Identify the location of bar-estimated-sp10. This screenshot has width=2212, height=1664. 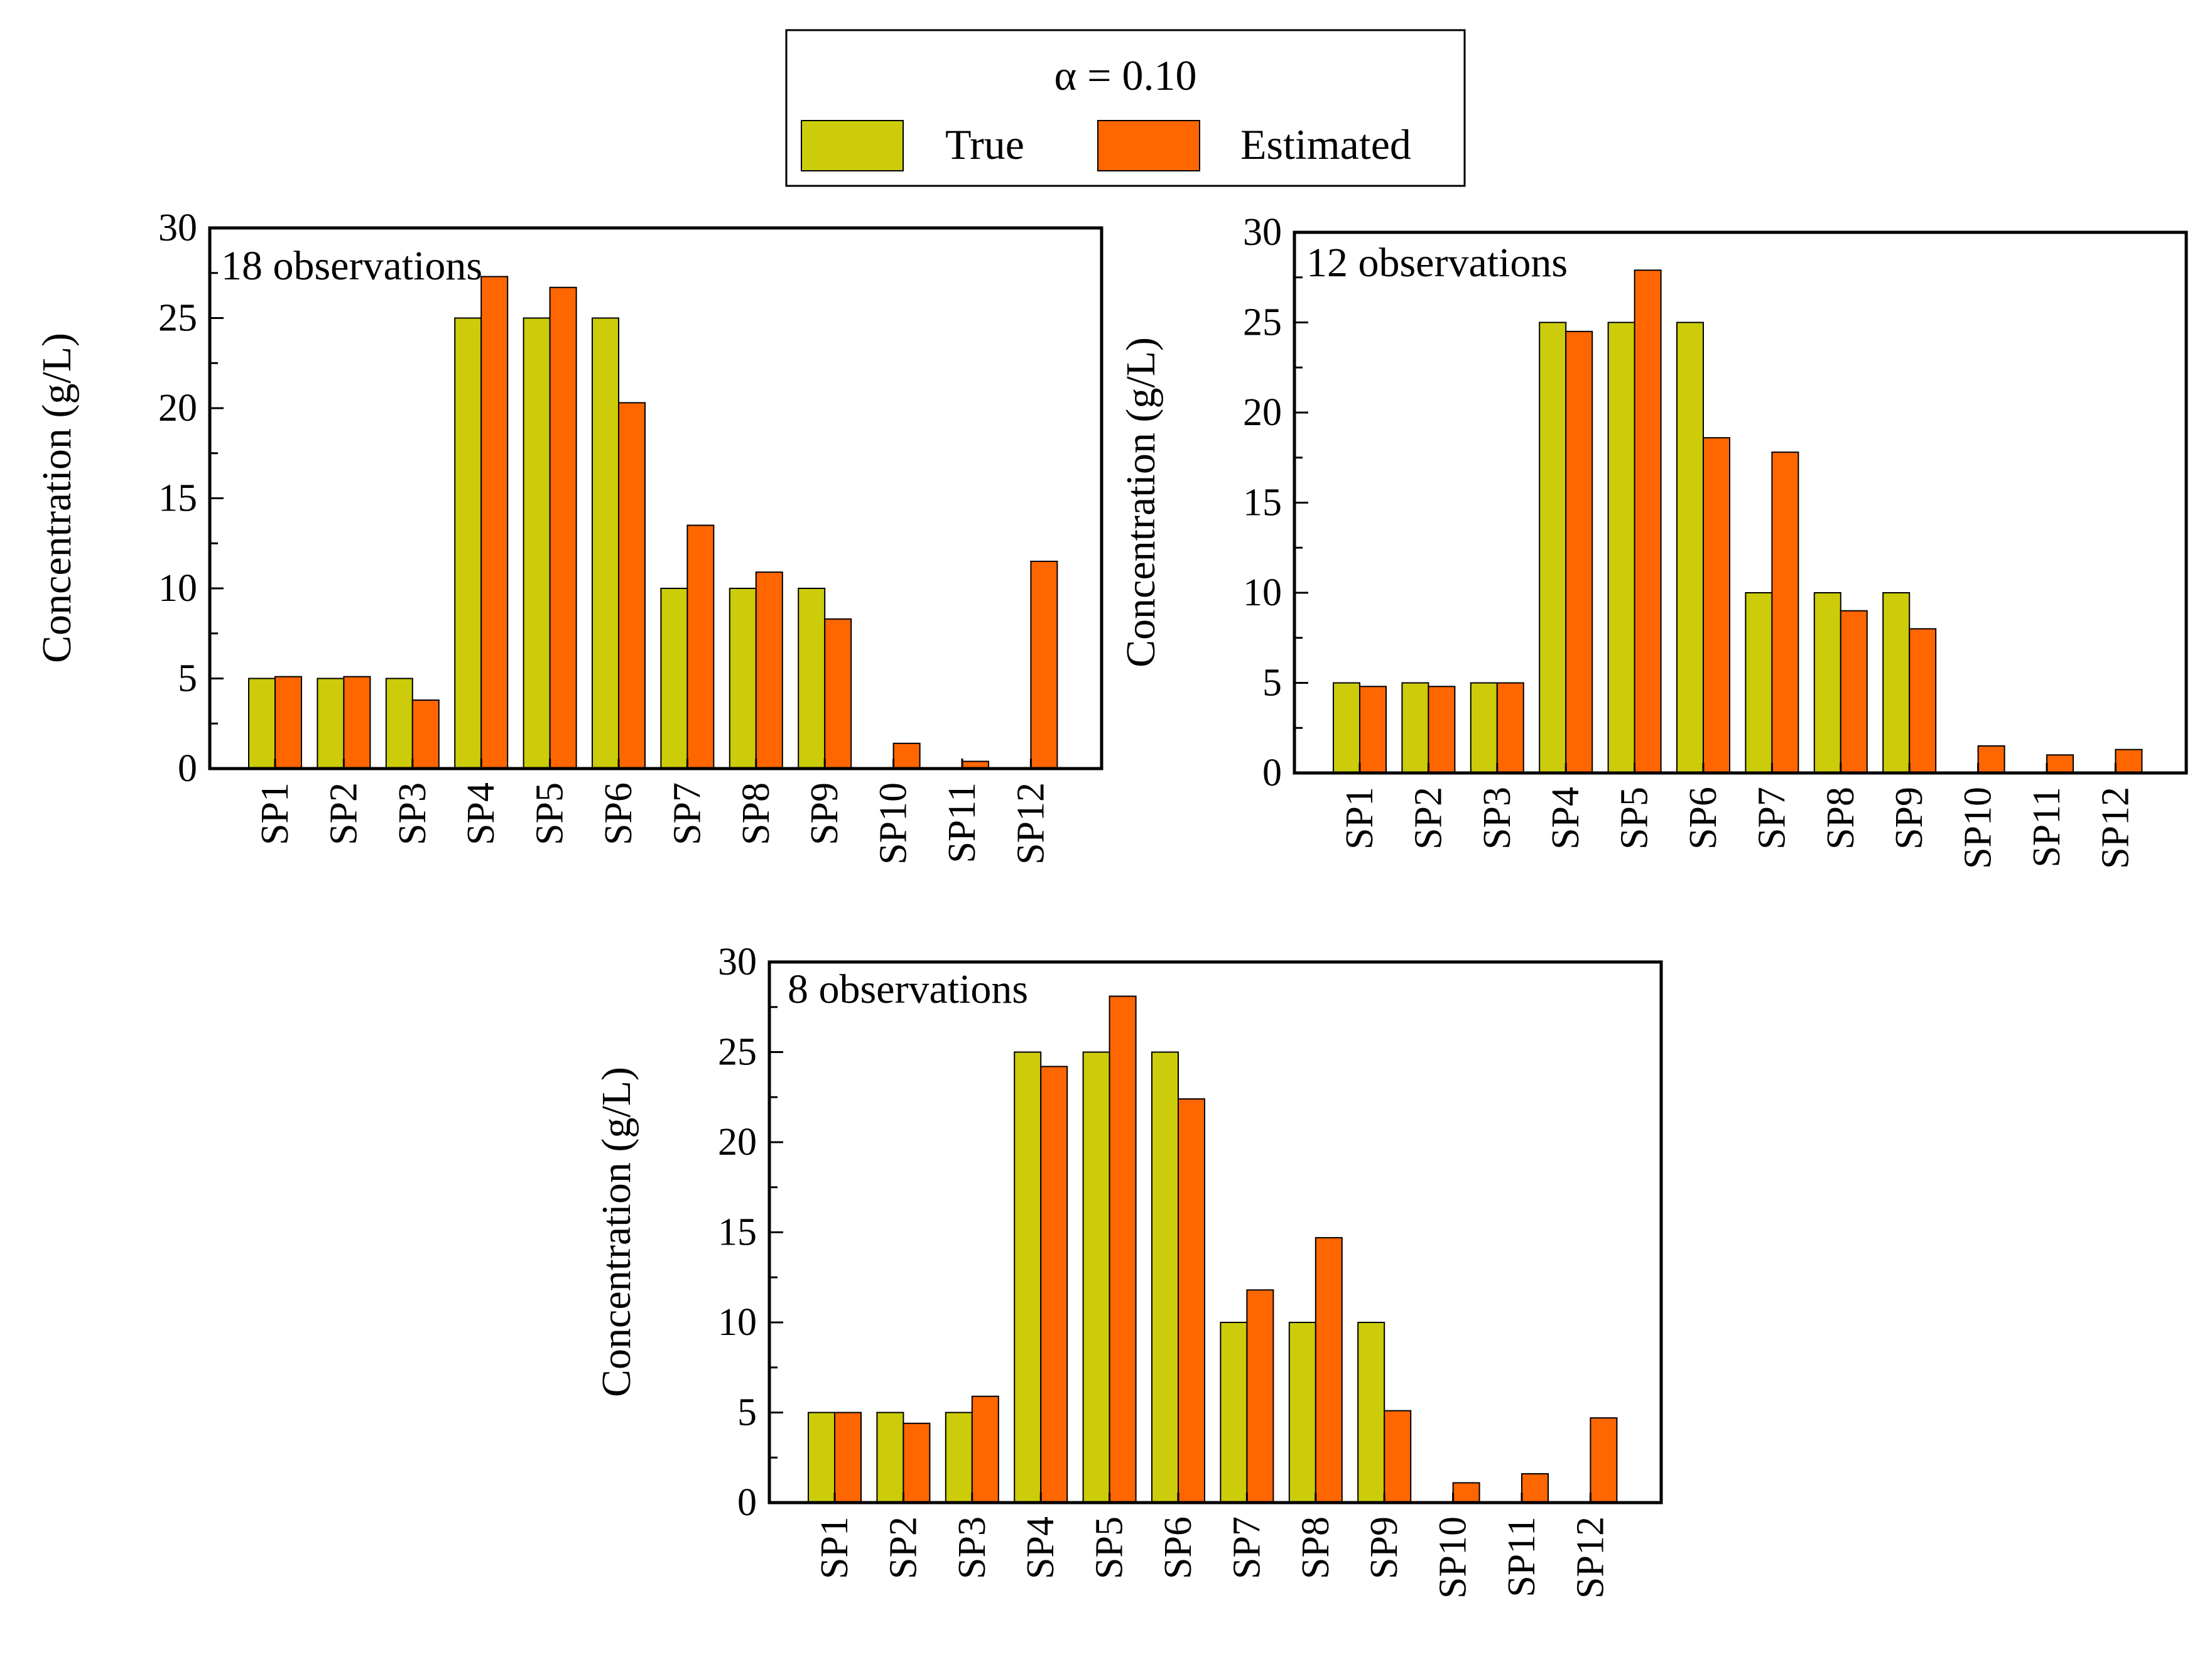
(1466, 1493).